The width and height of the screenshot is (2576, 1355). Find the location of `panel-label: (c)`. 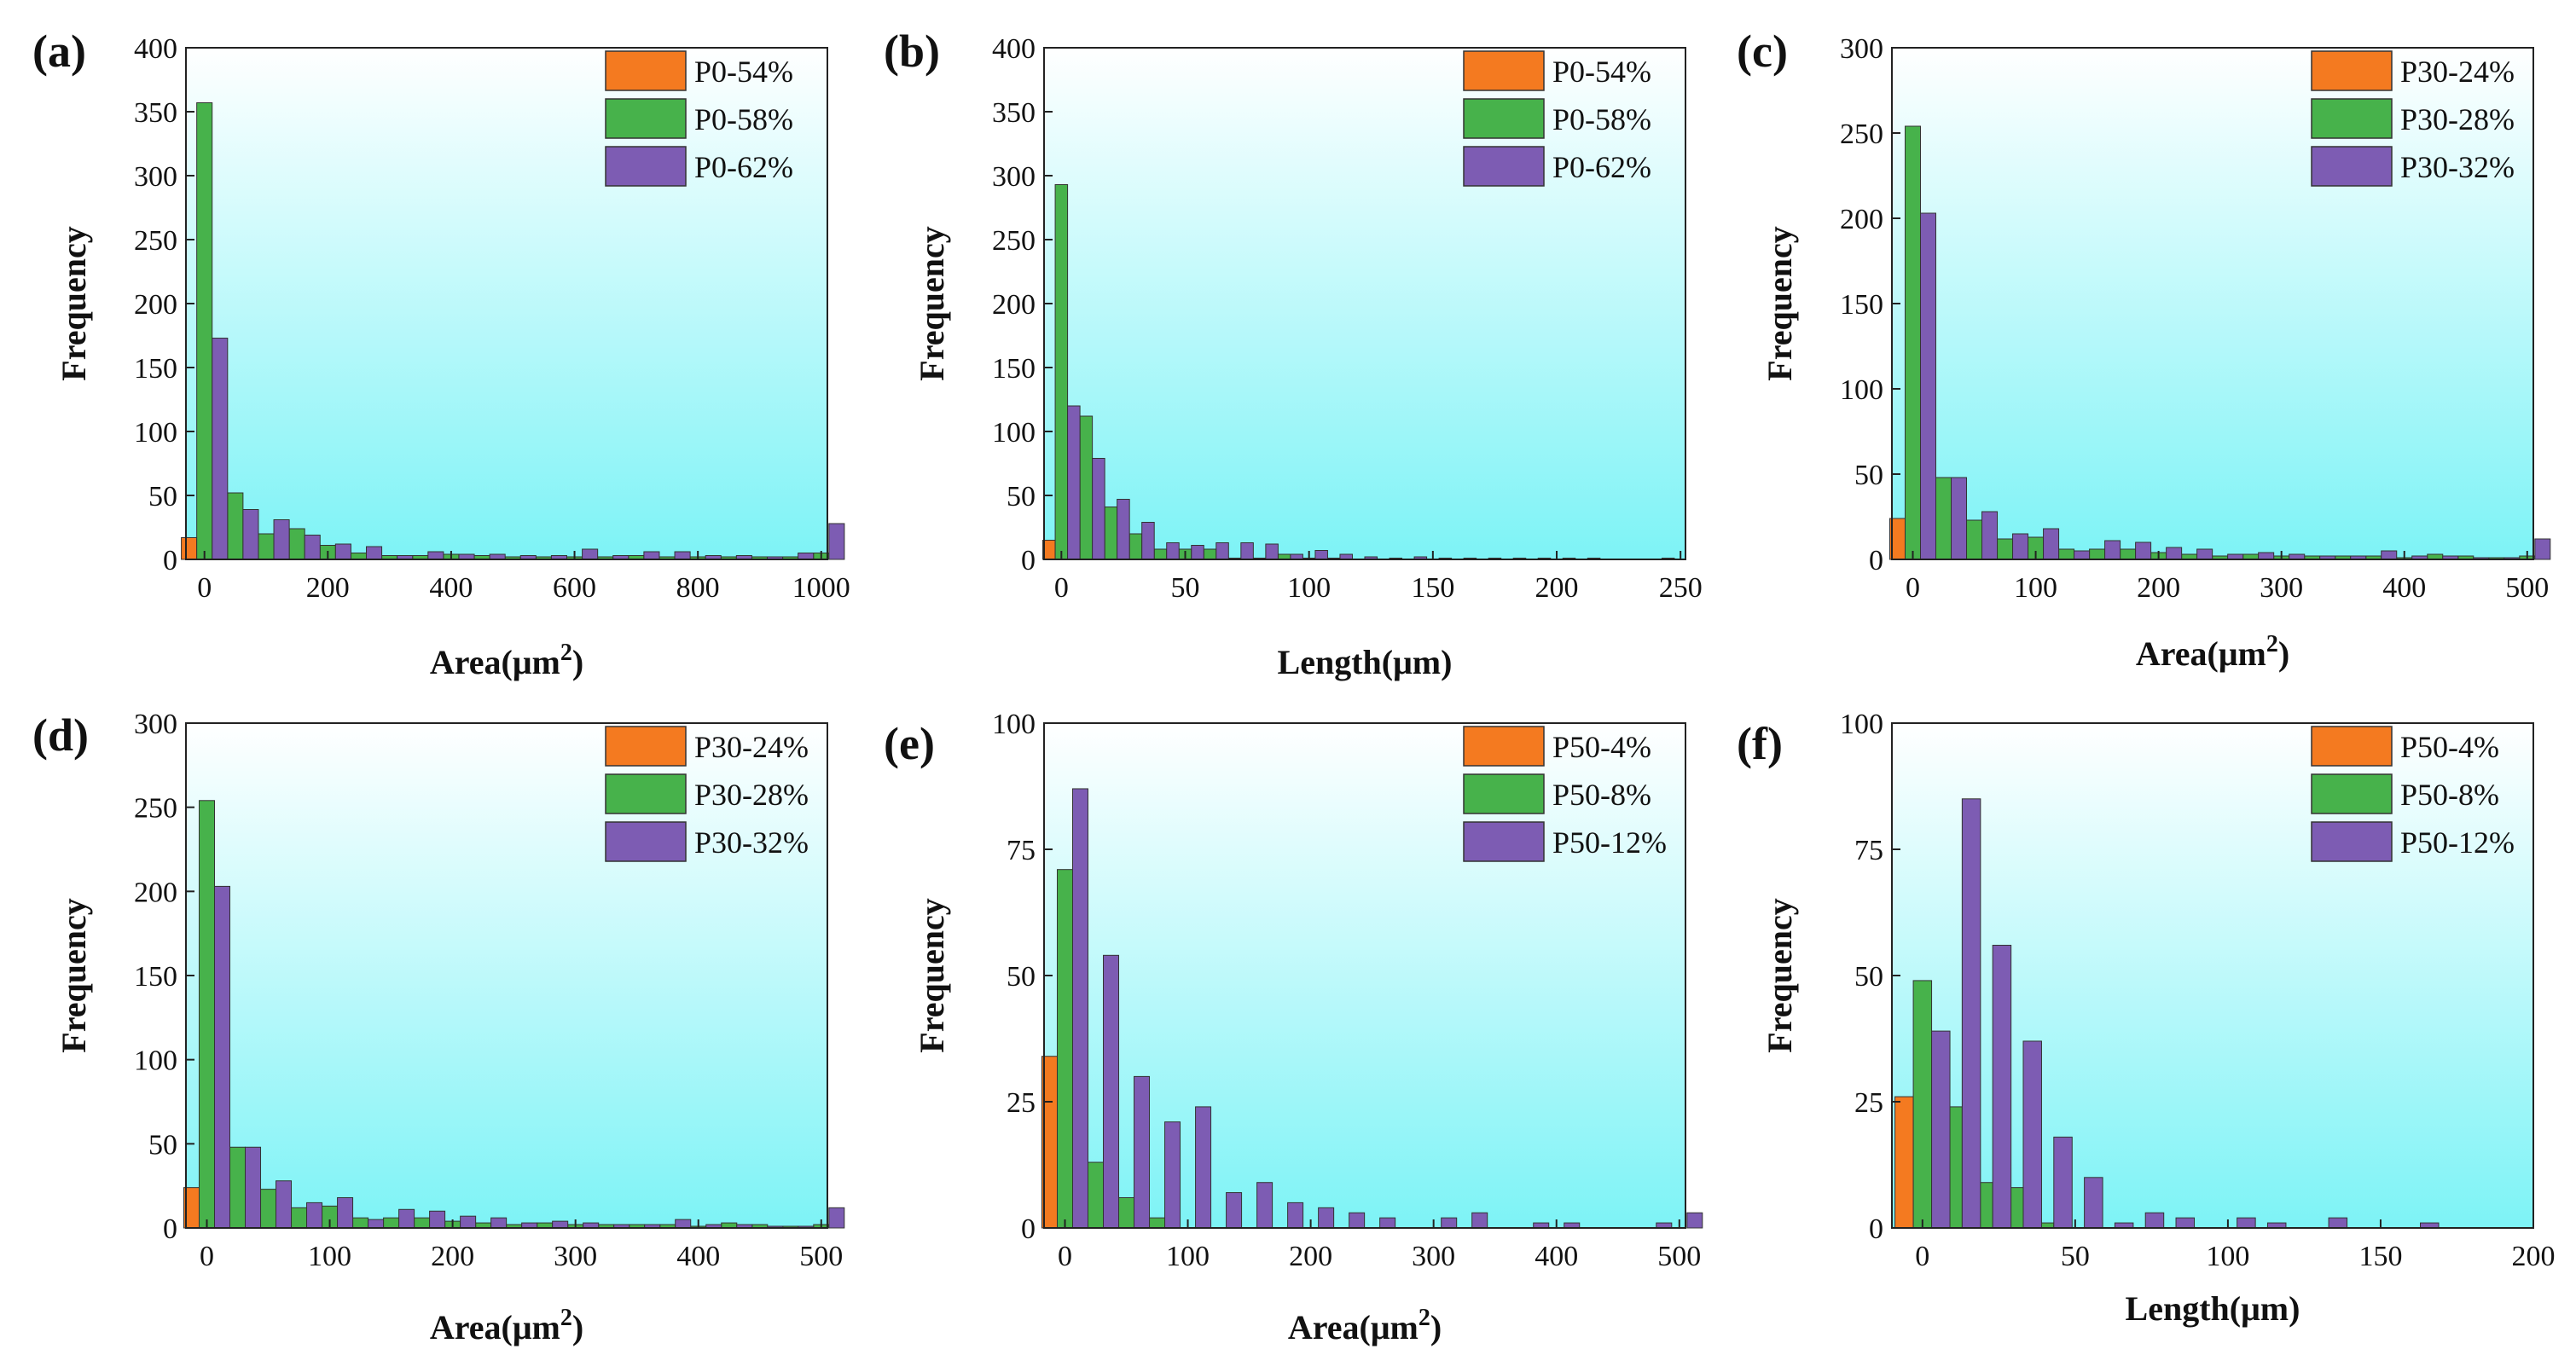

panel-label: (c) is located at coordinates (1762, 52).